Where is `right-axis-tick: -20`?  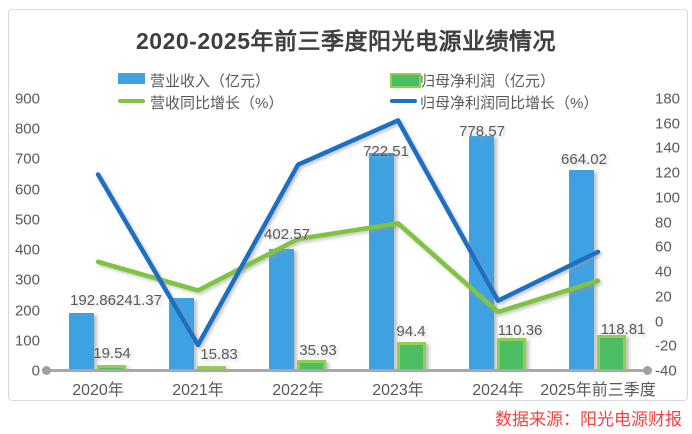
right-axis-tick: -20 is located at coordinates (666, 346).